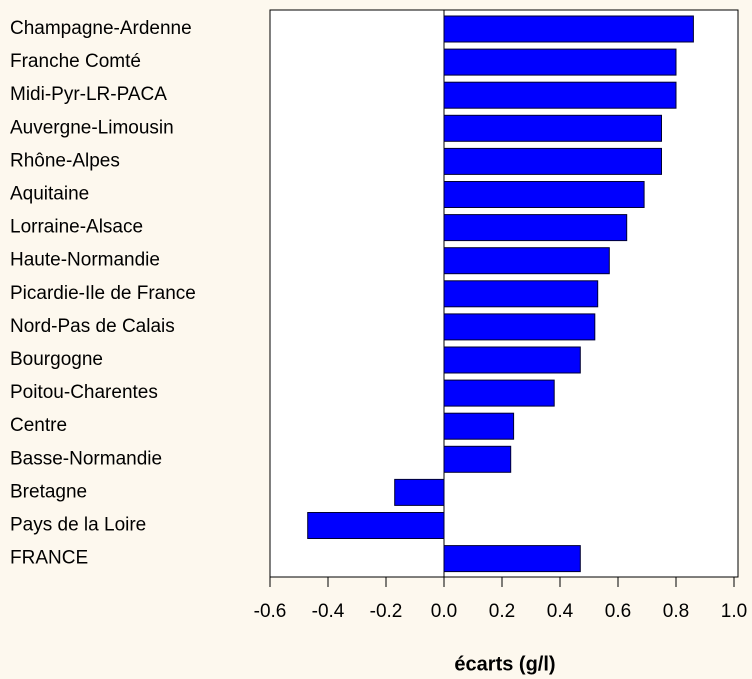 This screenshot has height=679, width=752. Describe the element at coordinates (504, 664) in the screenshot. I see `x-axis-label: écarts (g/l)` at that location.